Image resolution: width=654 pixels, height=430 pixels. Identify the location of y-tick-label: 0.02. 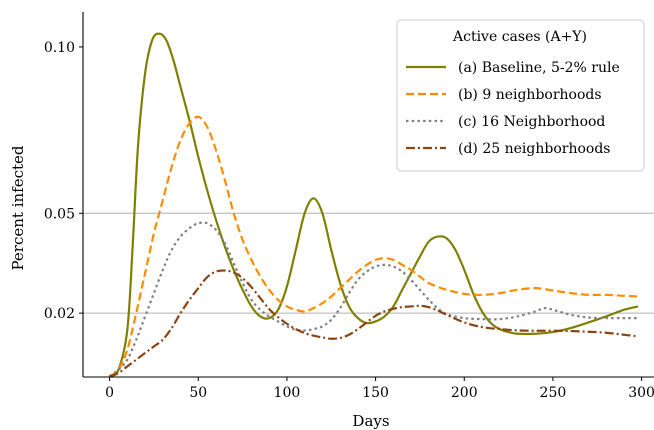
(59, 314).